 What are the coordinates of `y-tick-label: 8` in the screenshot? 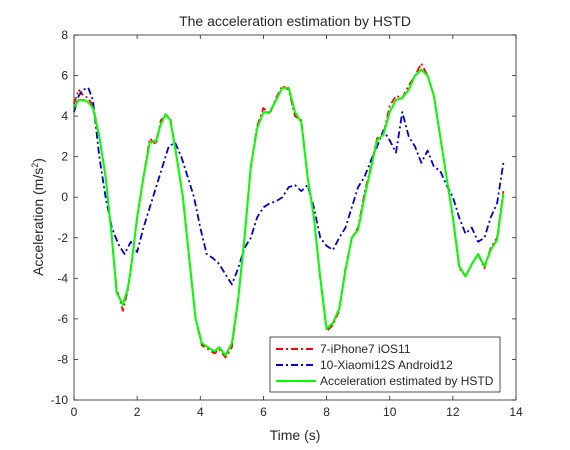 It's located at (64, 35).